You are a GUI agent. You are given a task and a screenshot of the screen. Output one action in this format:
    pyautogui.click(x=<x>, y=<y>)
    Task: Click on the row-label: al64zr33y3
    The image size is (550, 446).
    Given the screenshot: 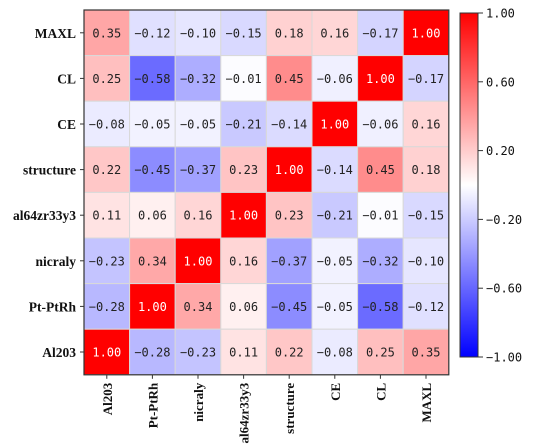 What is the action you would take?
    pyautogui.click(x=44, y=215)
    